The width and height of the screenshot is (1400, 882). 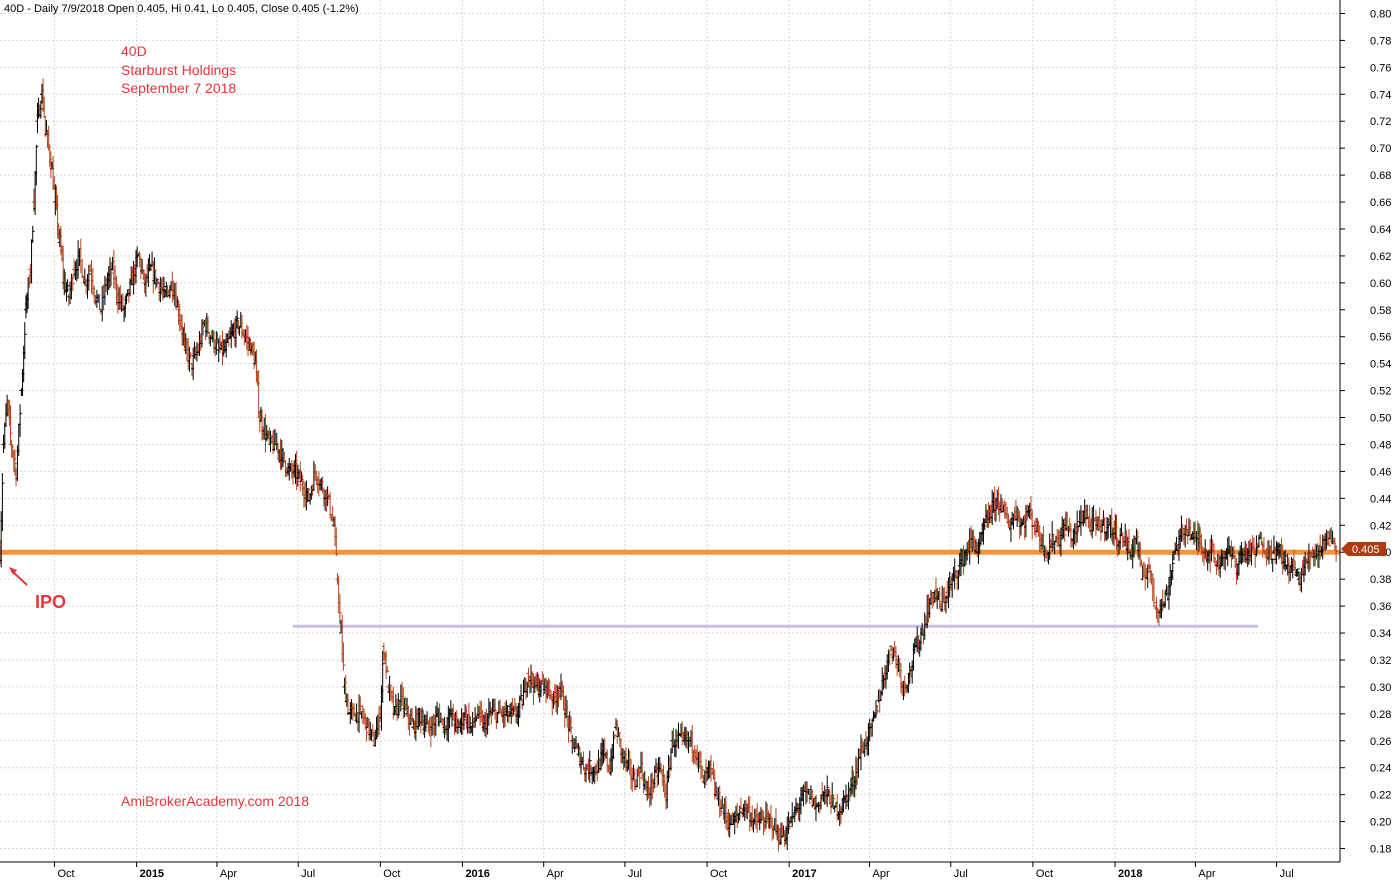 What do you see at coordinates (1380, 742) in the screenshot?
I see `y-tick-label: 0.26` at bounding box center [1380, 742].